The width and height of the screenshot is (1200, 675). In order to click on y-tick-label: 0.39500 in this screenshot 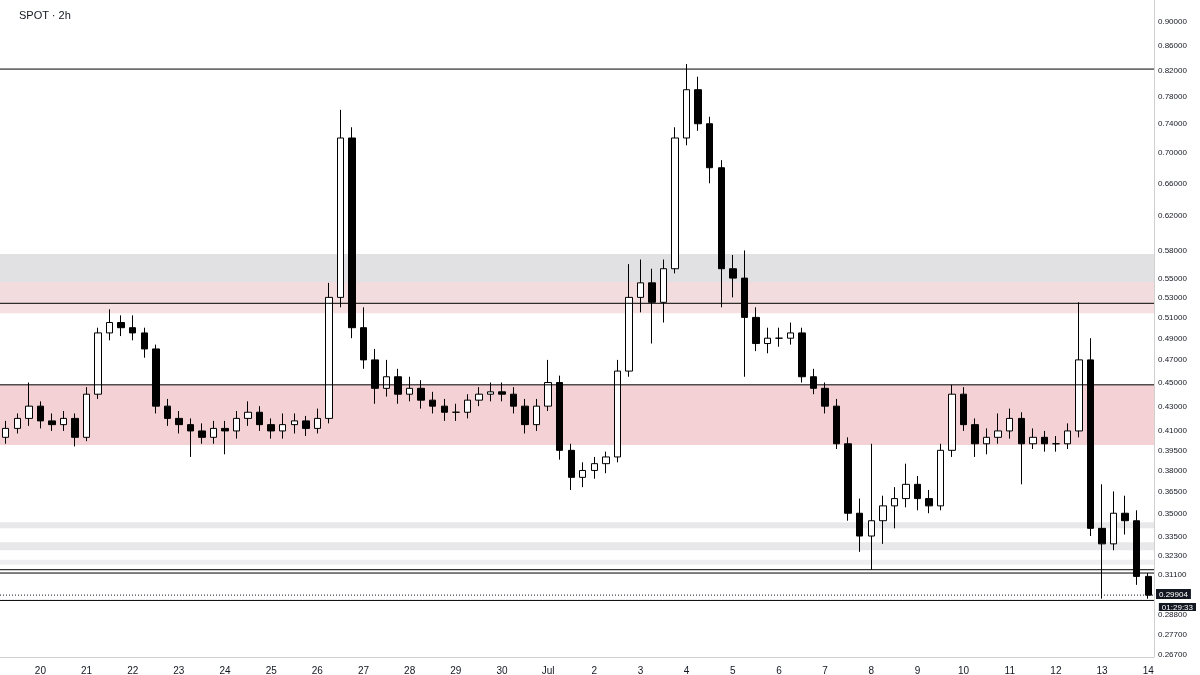, I will do `click(1173, 450)`.